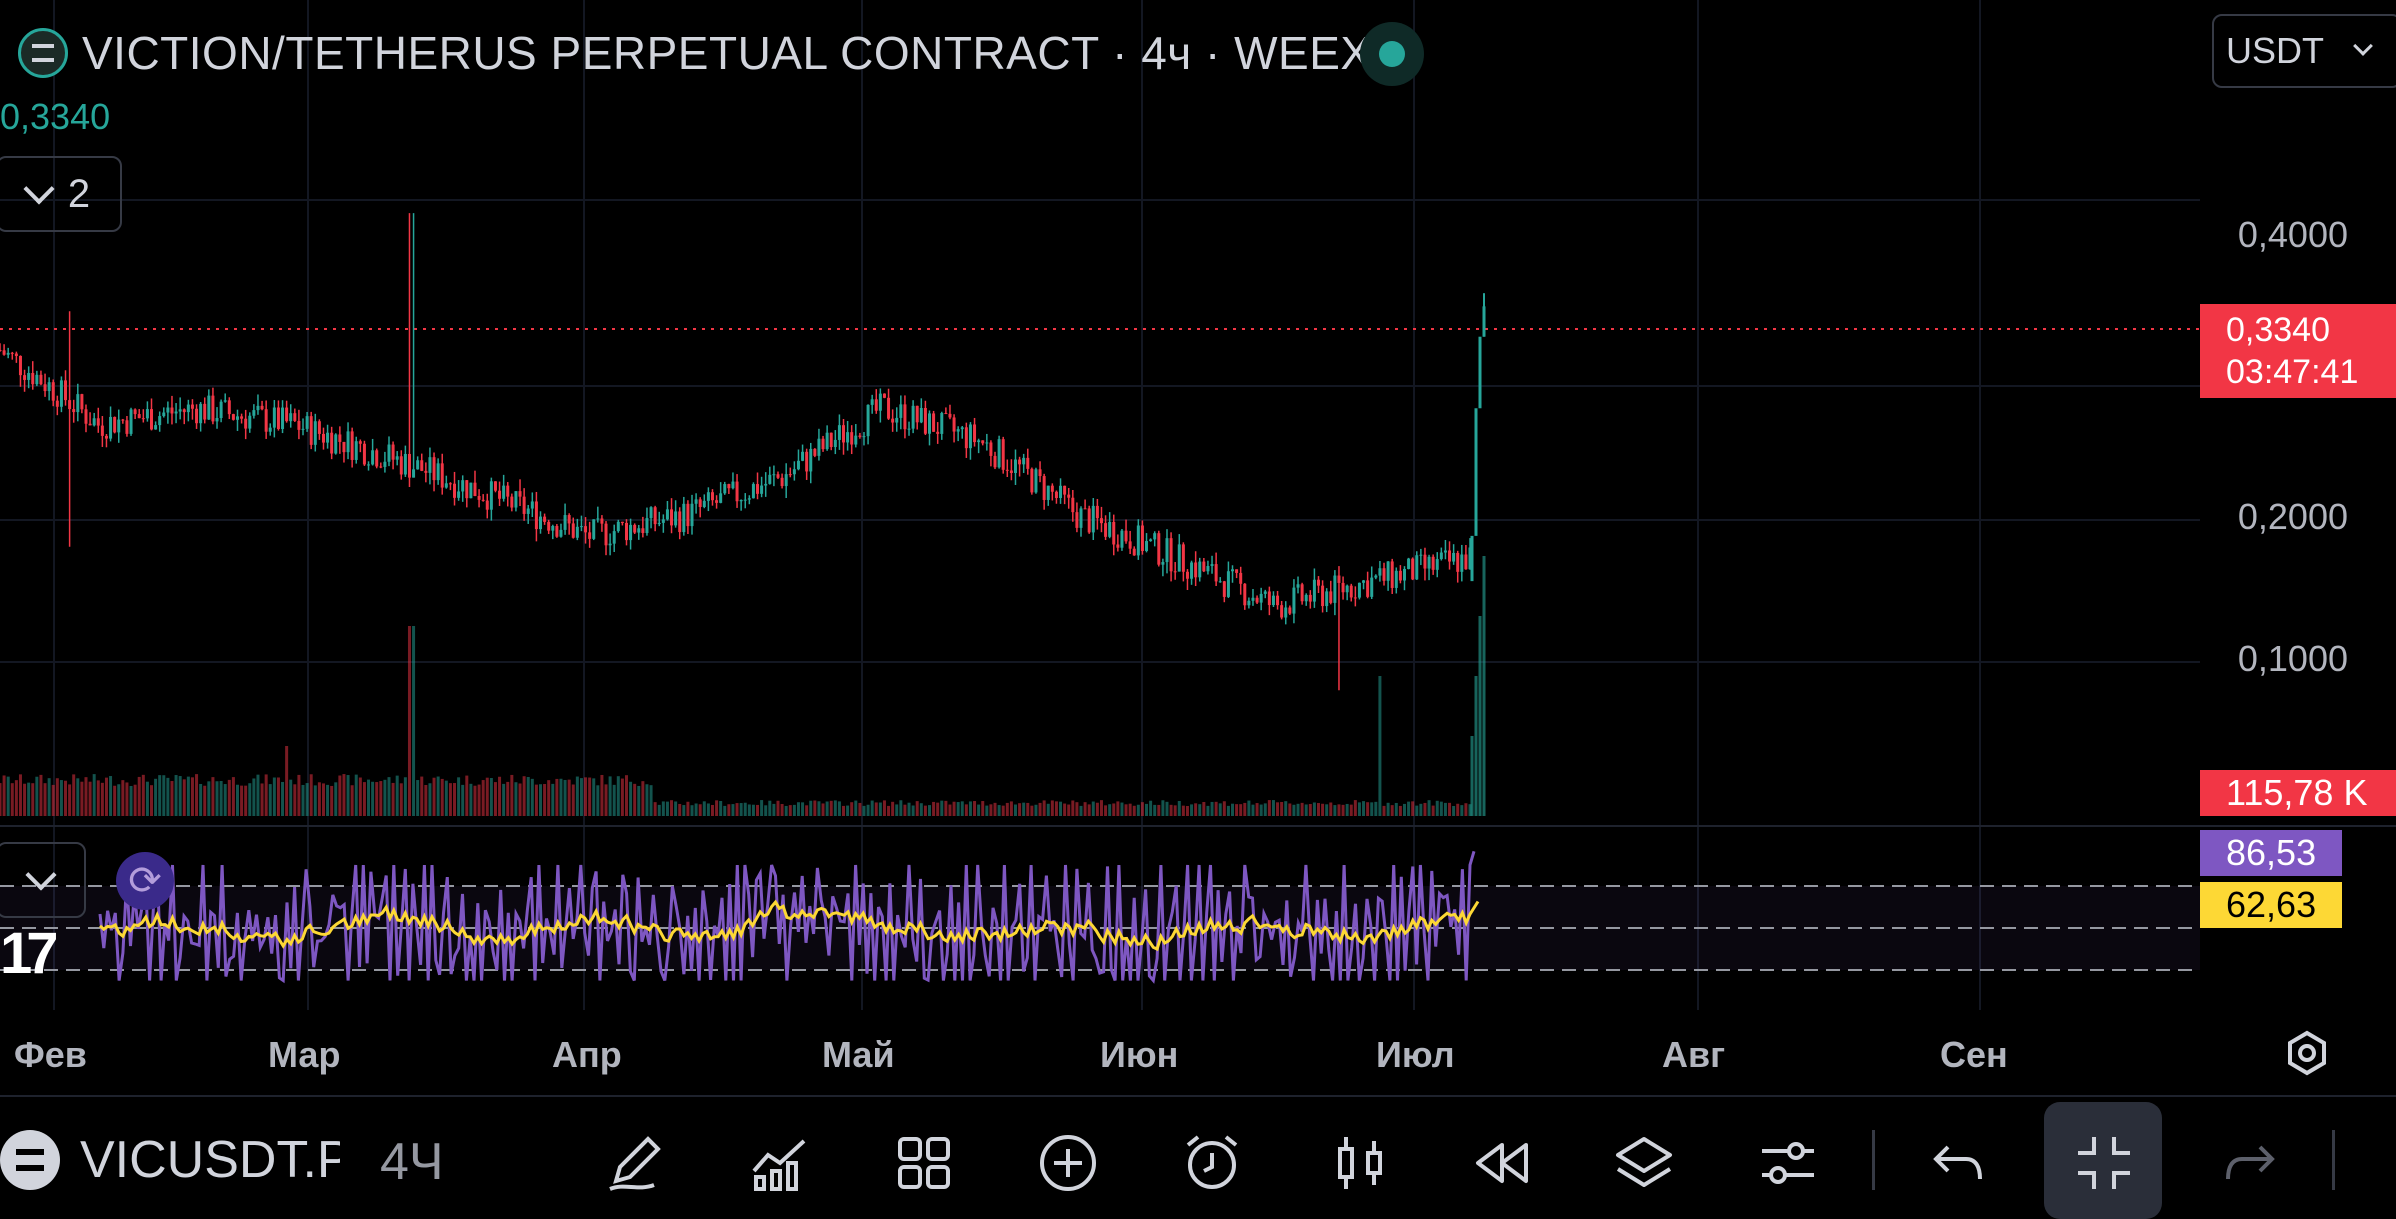 The image size is (2396, 1219). What do you see at coordinates (924, 1163) in the screenshot?
I see `layout-grid-button` at bounding box center [924, 1163].